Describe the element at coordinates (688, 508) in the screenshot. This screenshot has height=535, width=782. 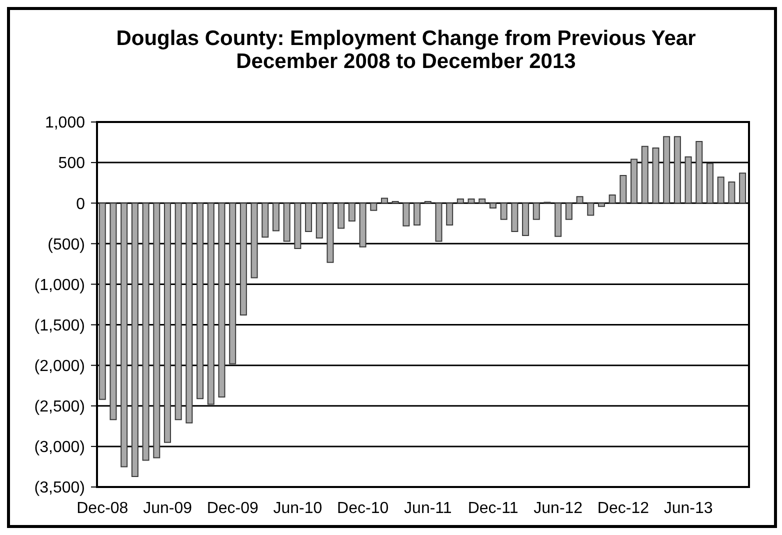
I see `x-tick-label: Jun-13` at that location.